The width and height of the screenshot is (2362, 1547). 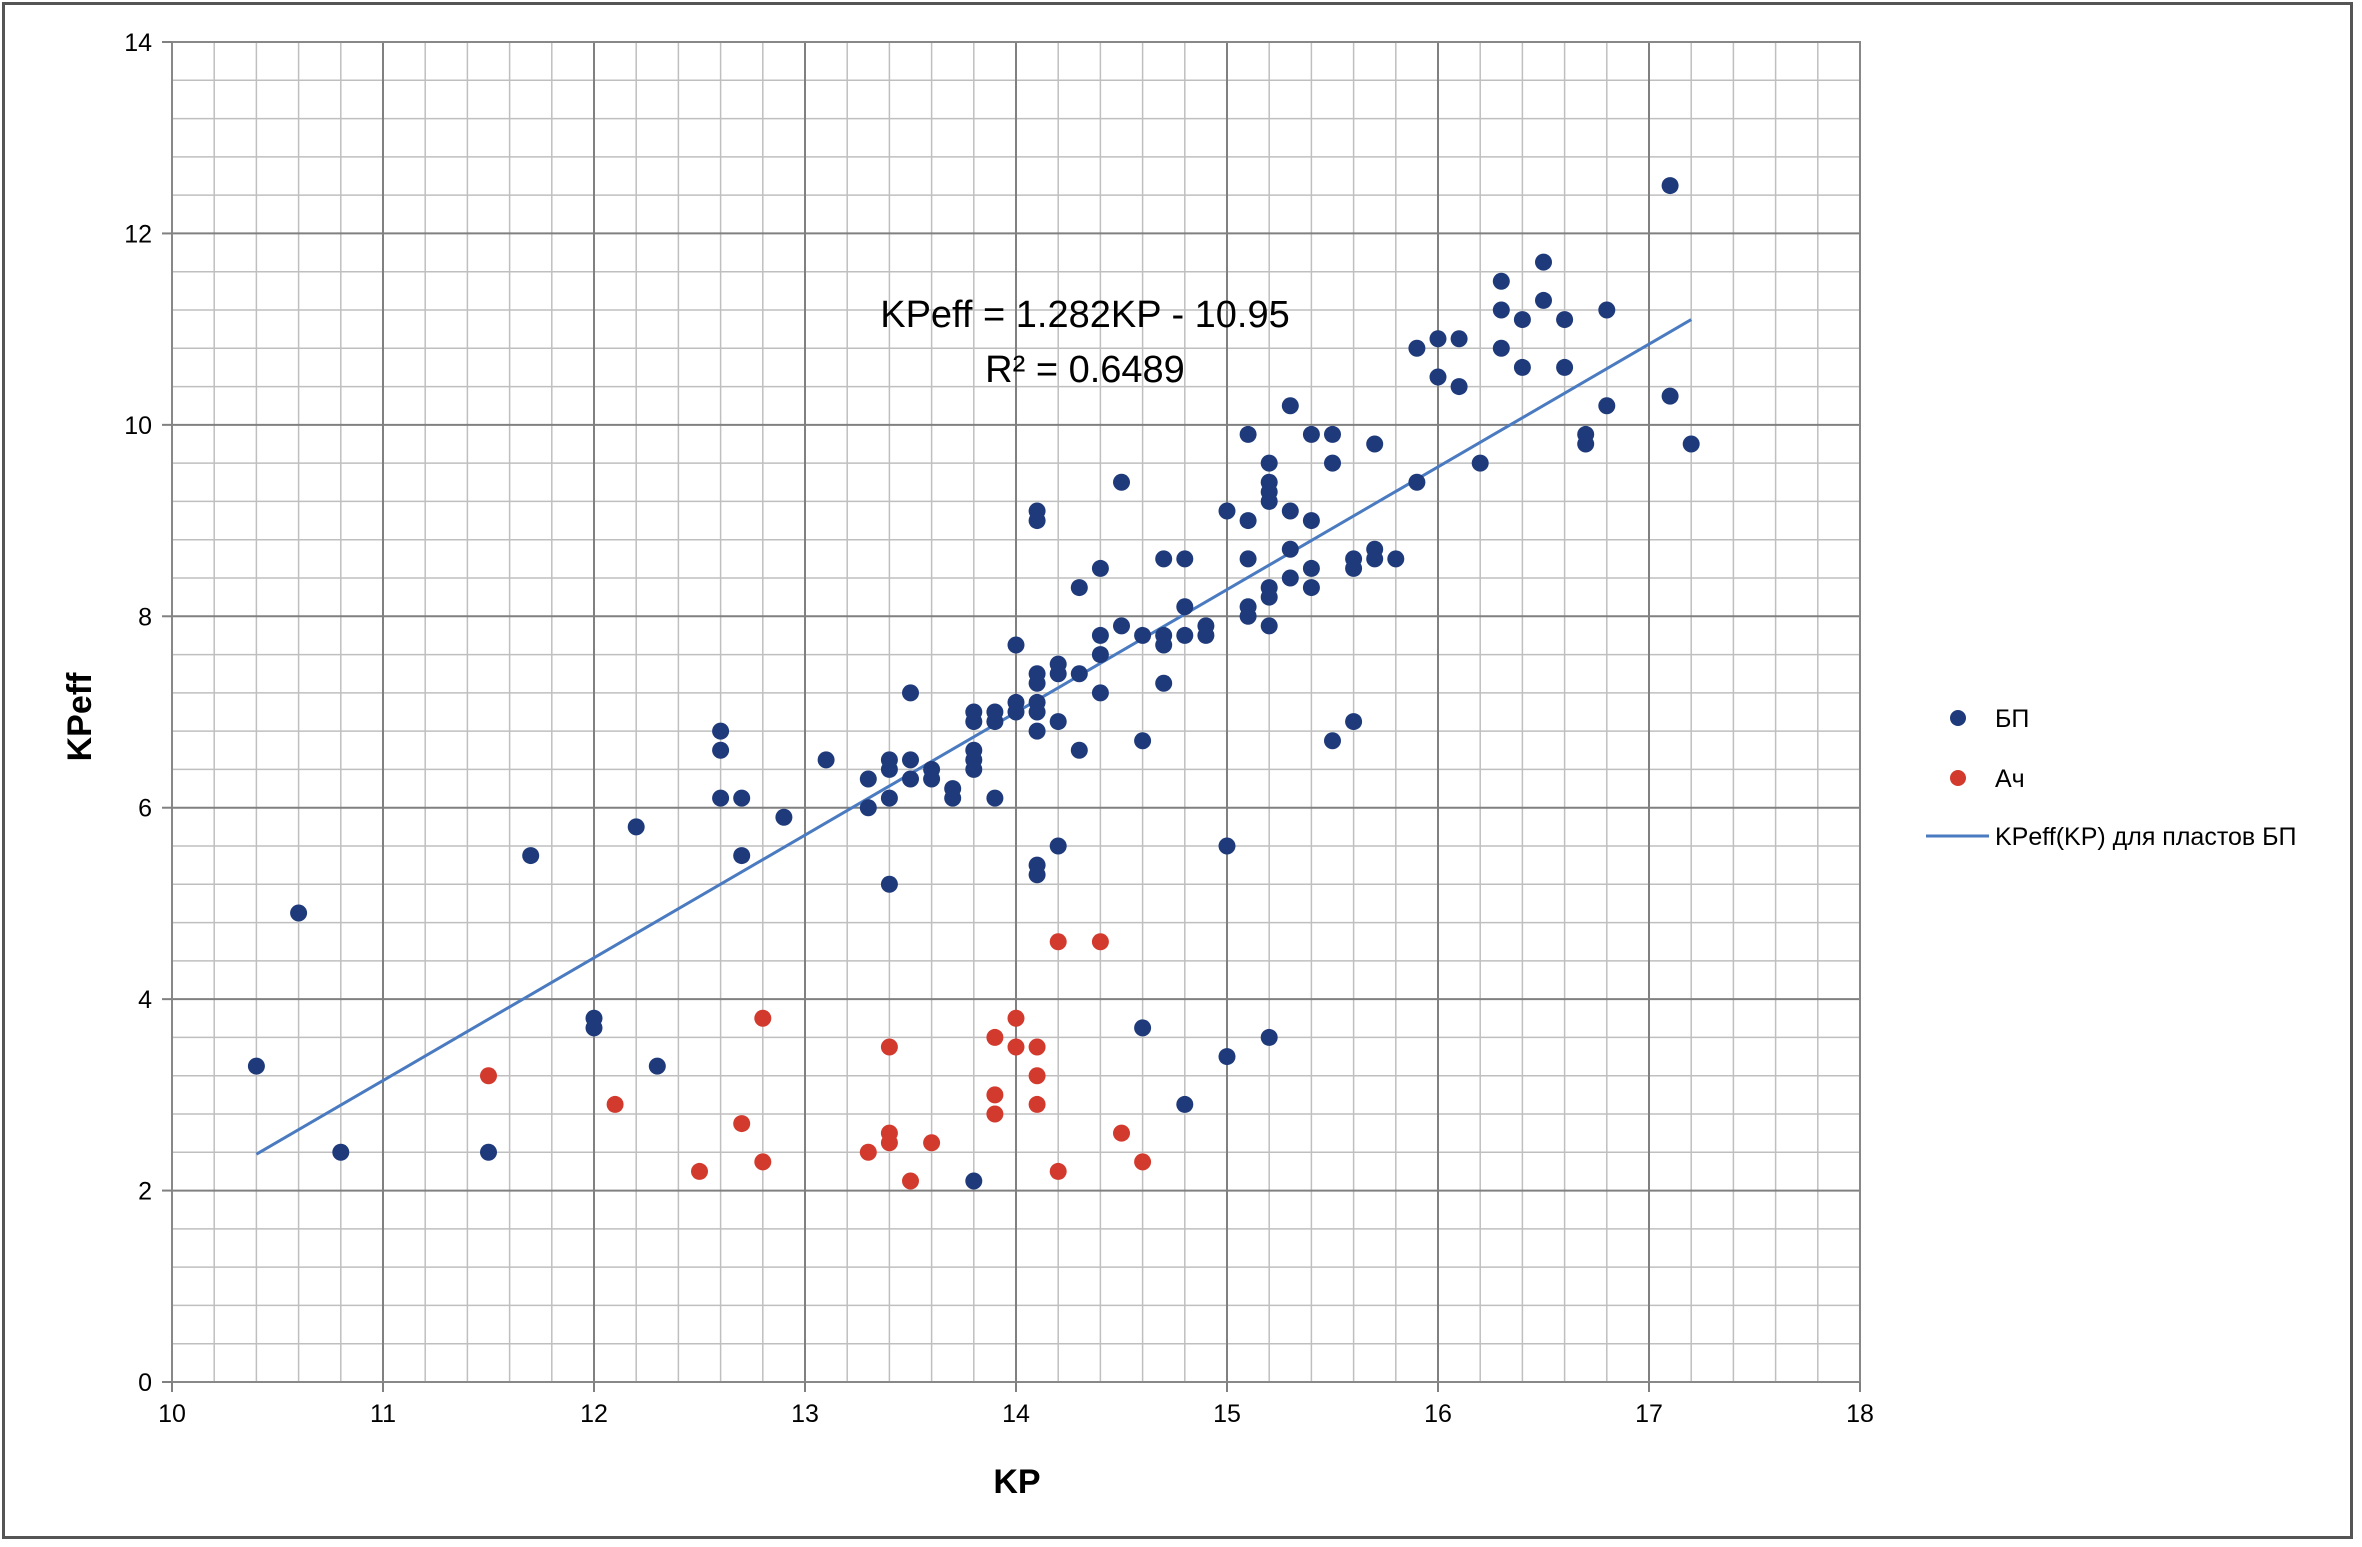 What do you see at coordinates (1989, 719) in the screenshot?
I see `legend-item-bp: БП` at bounding box center [1989, 719].